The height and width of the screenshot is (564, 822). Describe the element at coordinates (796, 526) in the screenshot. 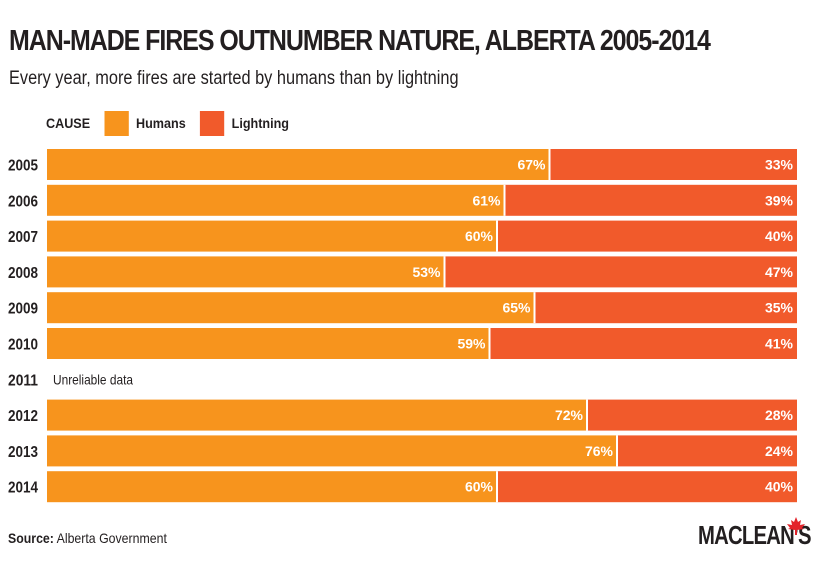

I see `maple-leaf-icon` at that location.